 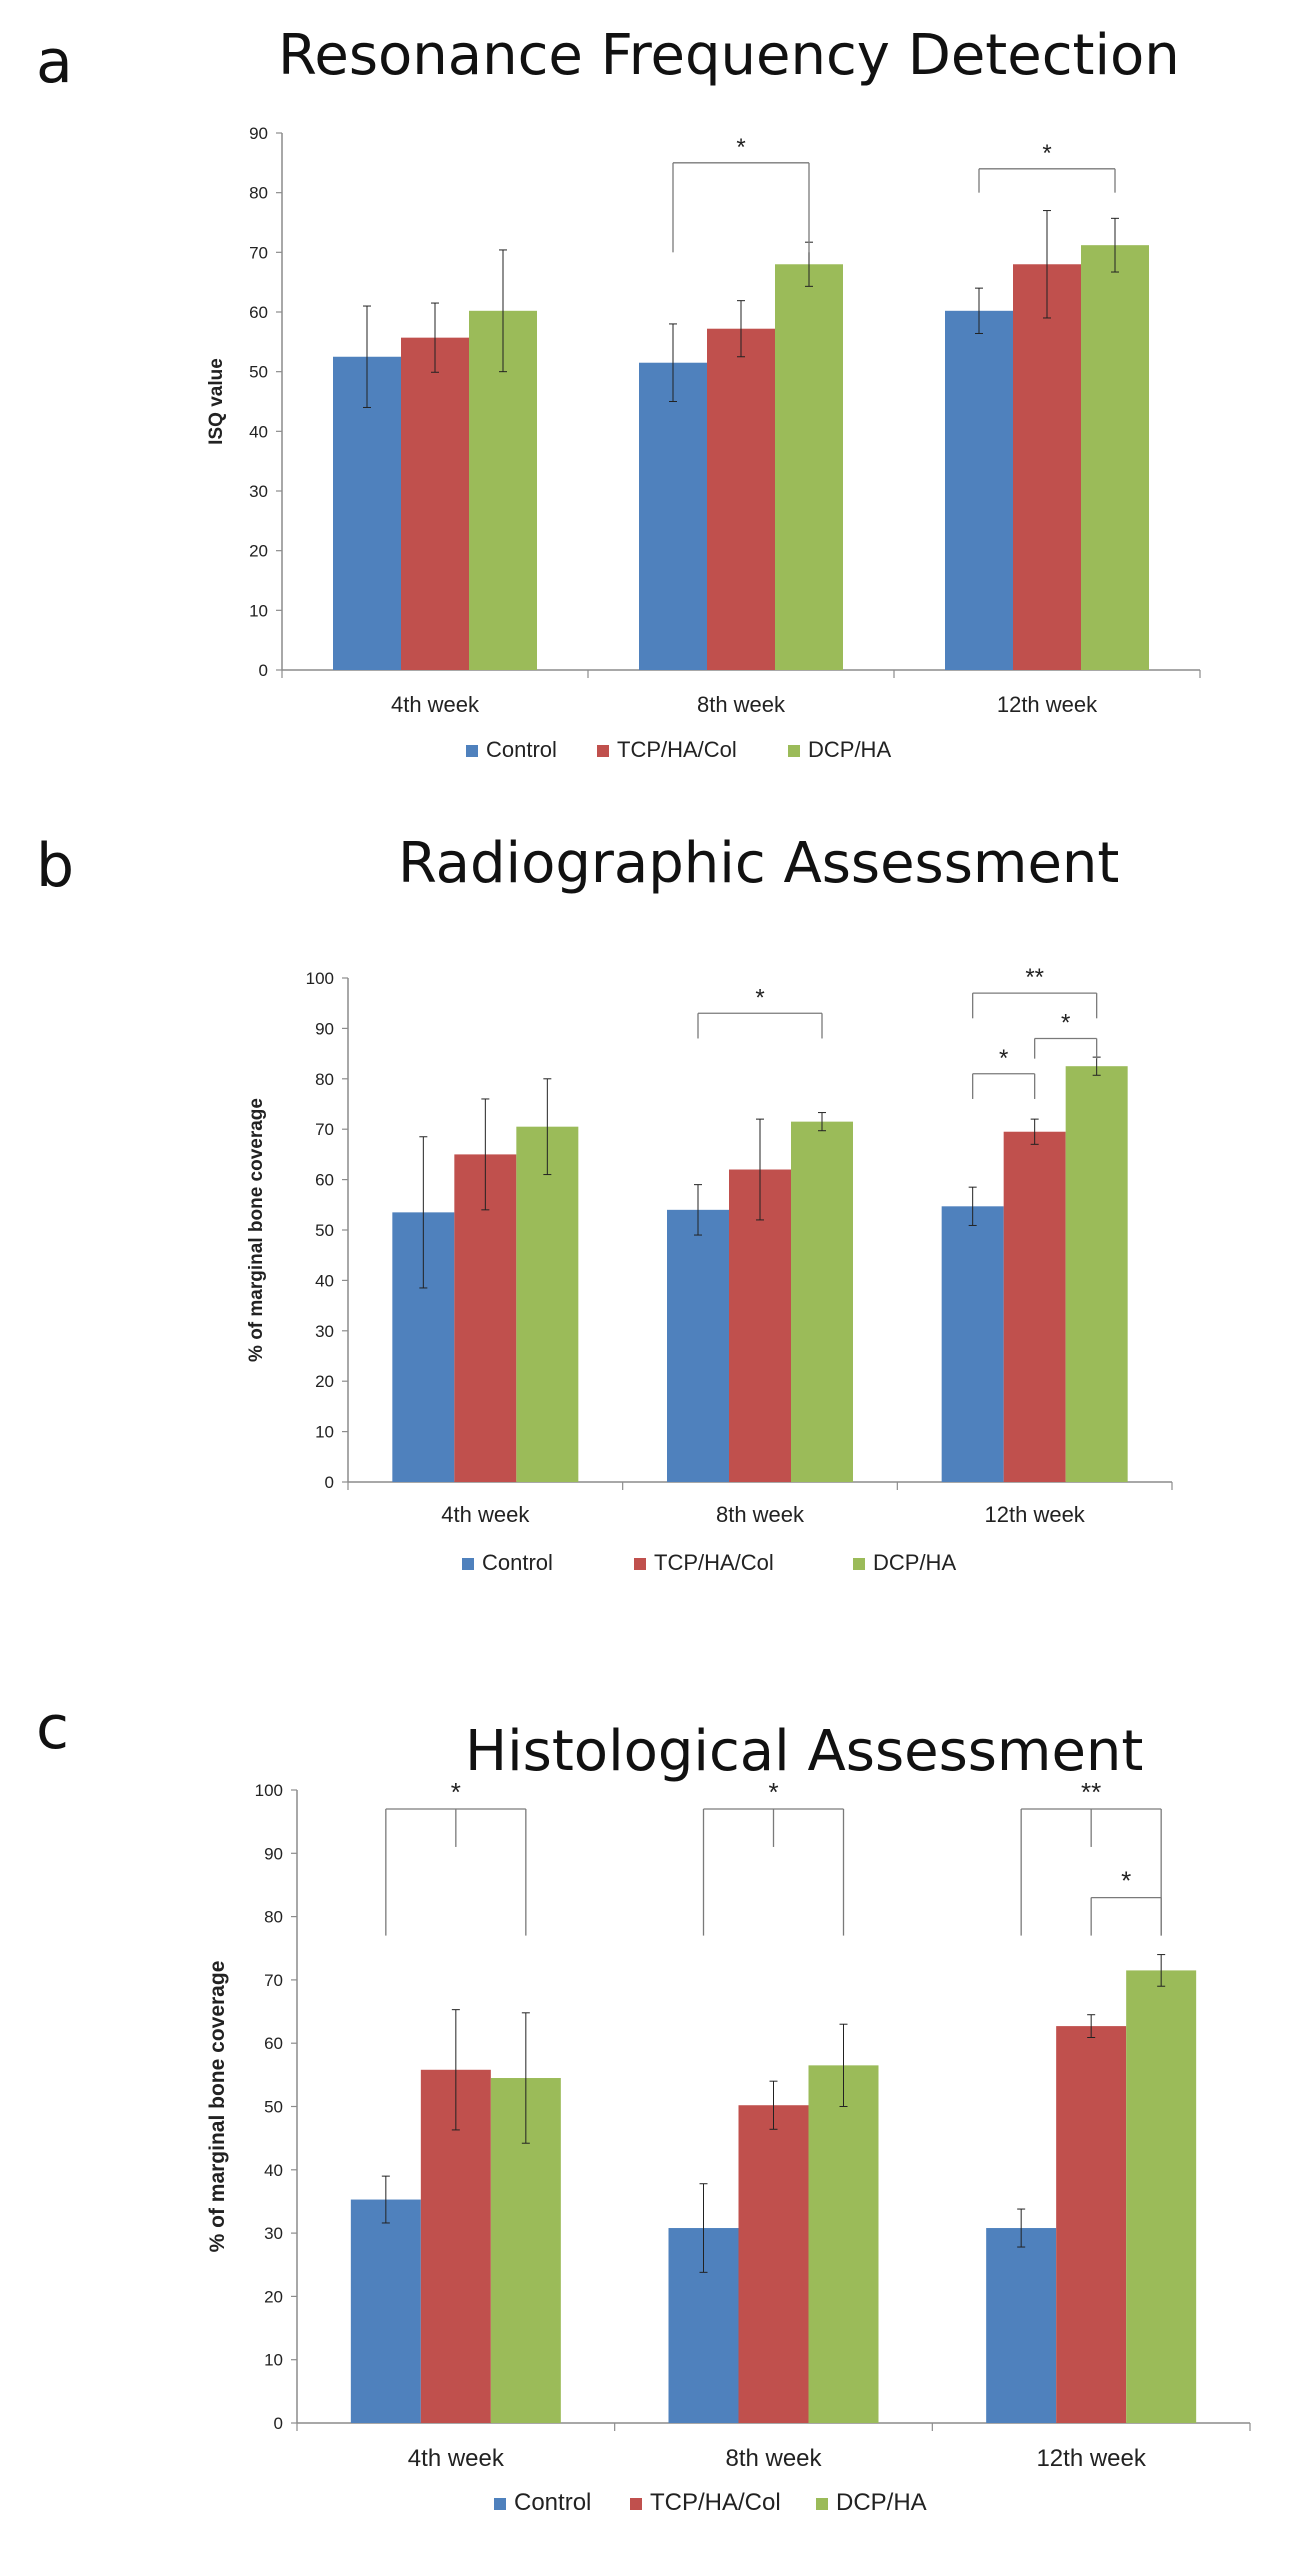 I want to click on panel-letter-c: c, so click(x=52, y=1728).